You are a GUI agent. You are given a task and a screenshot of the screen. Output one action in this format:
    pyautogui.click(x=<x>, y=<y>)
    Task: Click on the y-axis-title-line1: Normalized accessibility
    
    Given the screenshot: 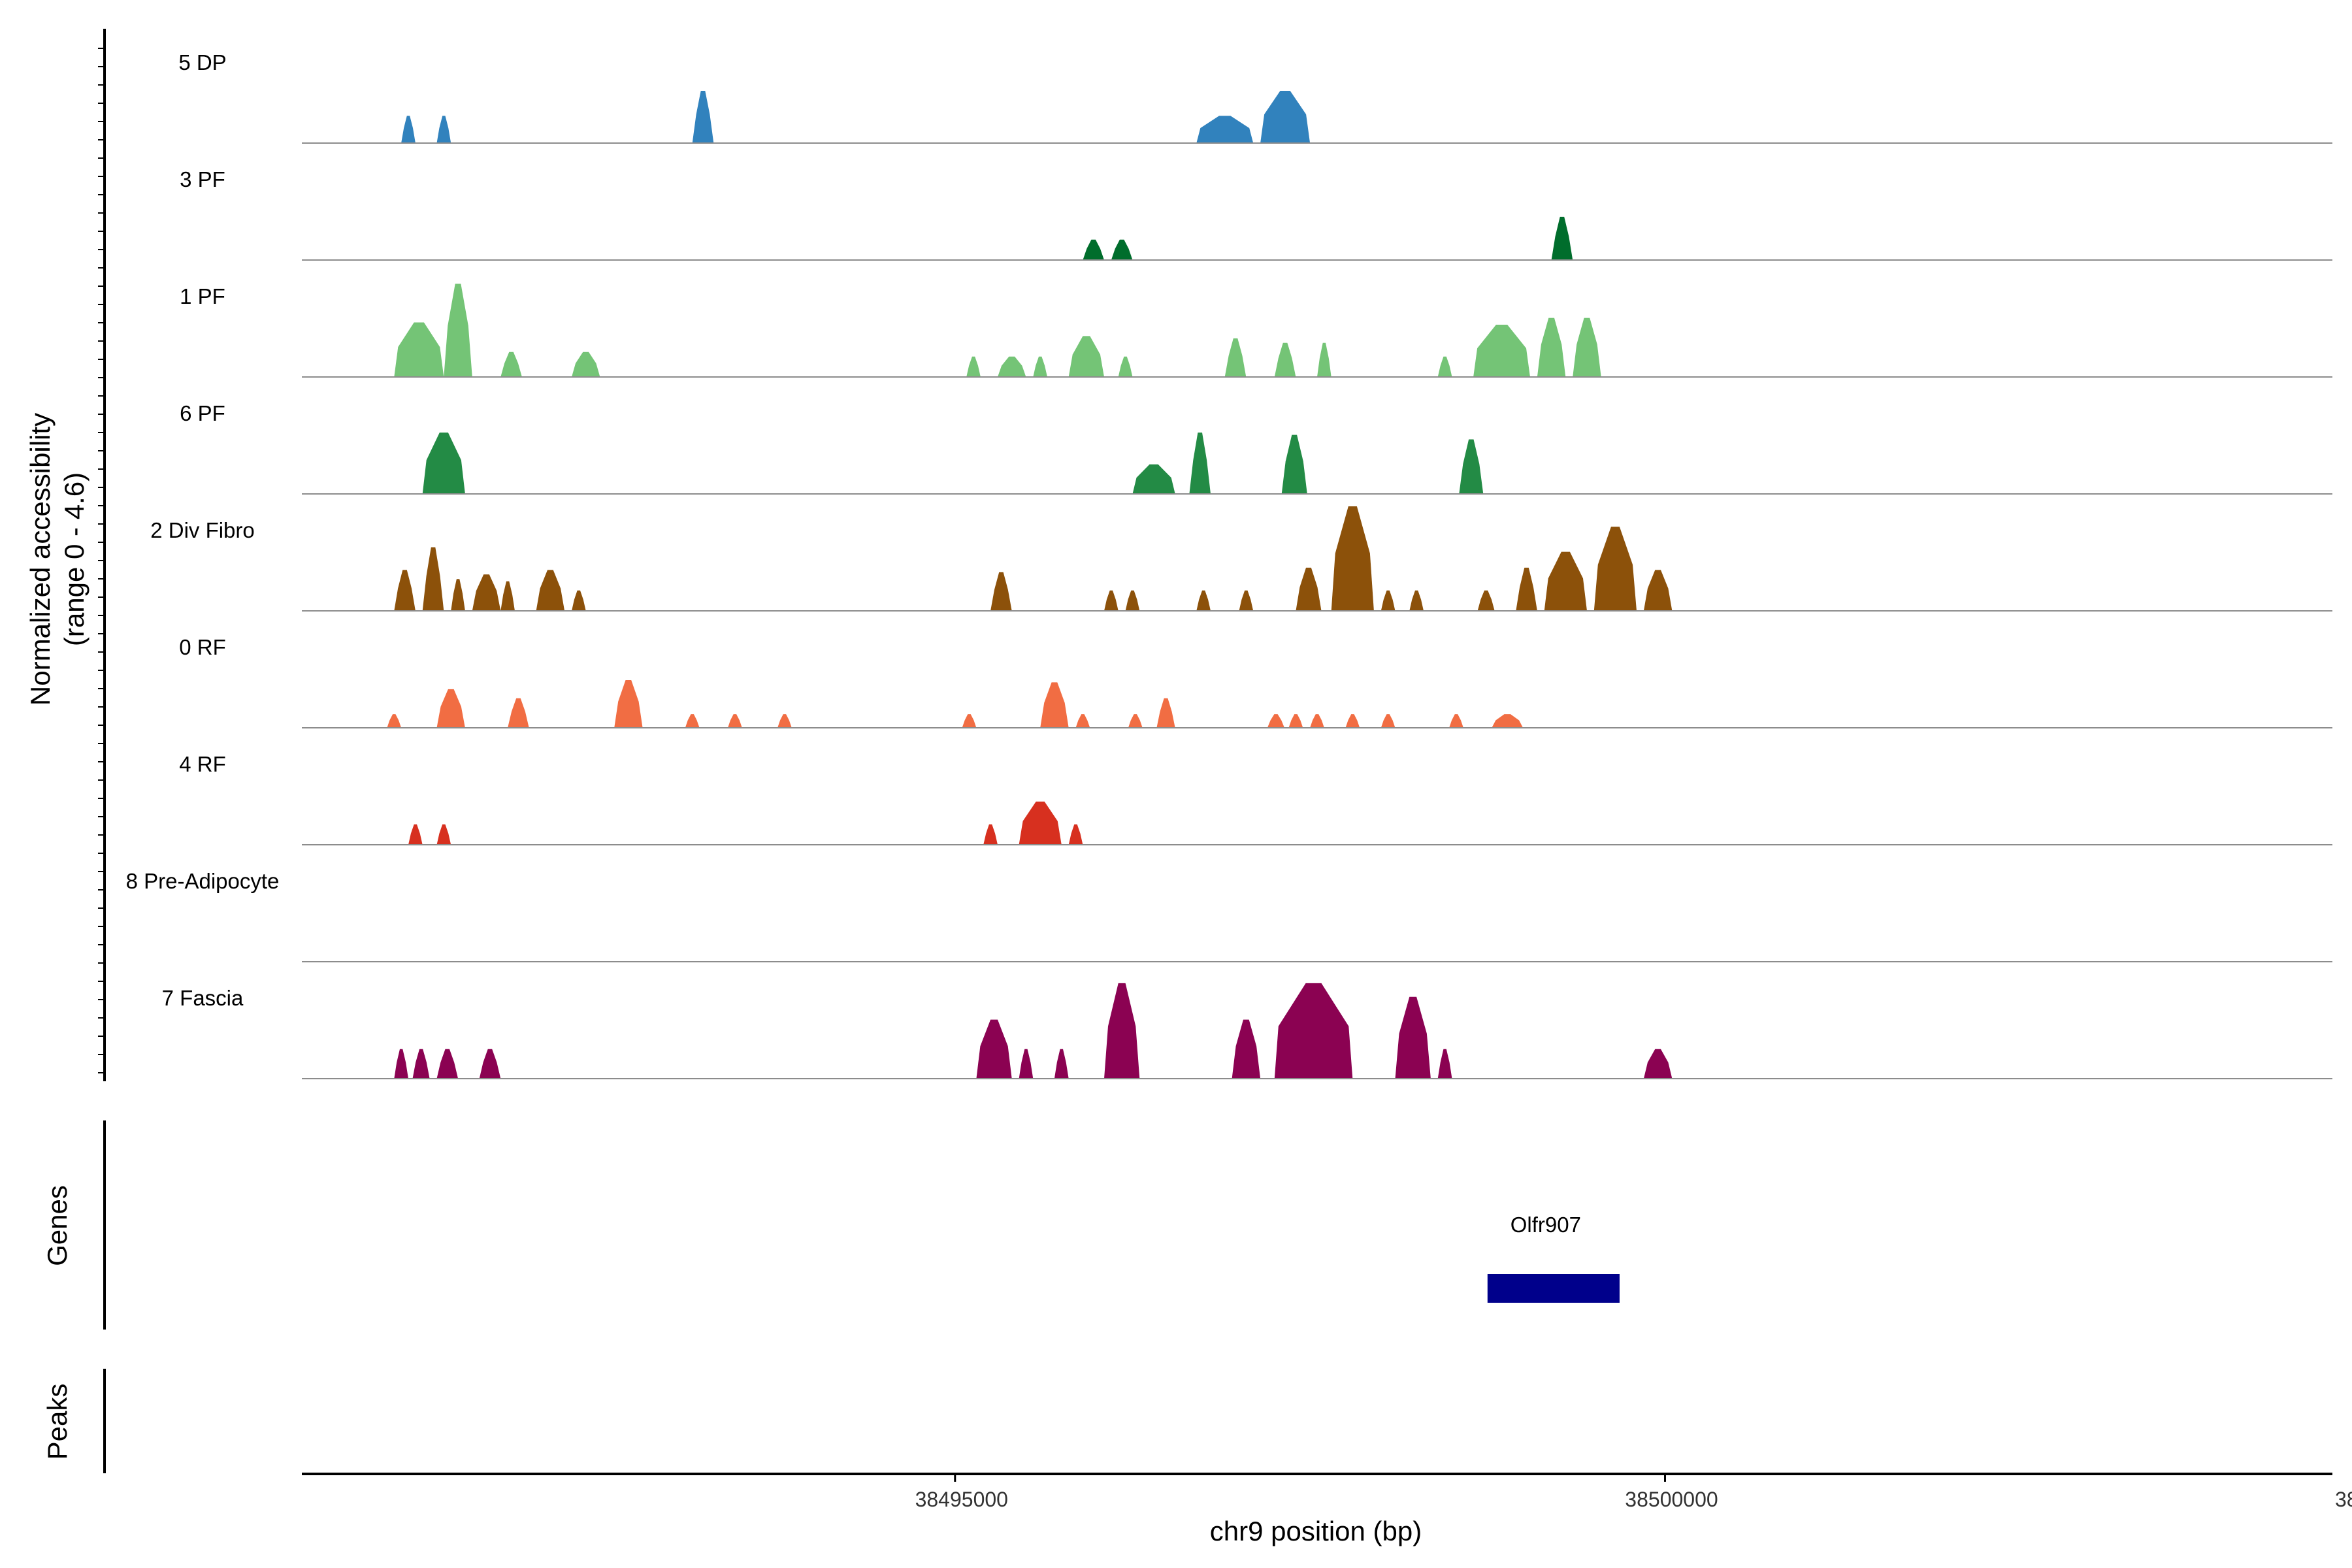 What is the action you would take?
    pyautogui.click(x=40, y=559)
    